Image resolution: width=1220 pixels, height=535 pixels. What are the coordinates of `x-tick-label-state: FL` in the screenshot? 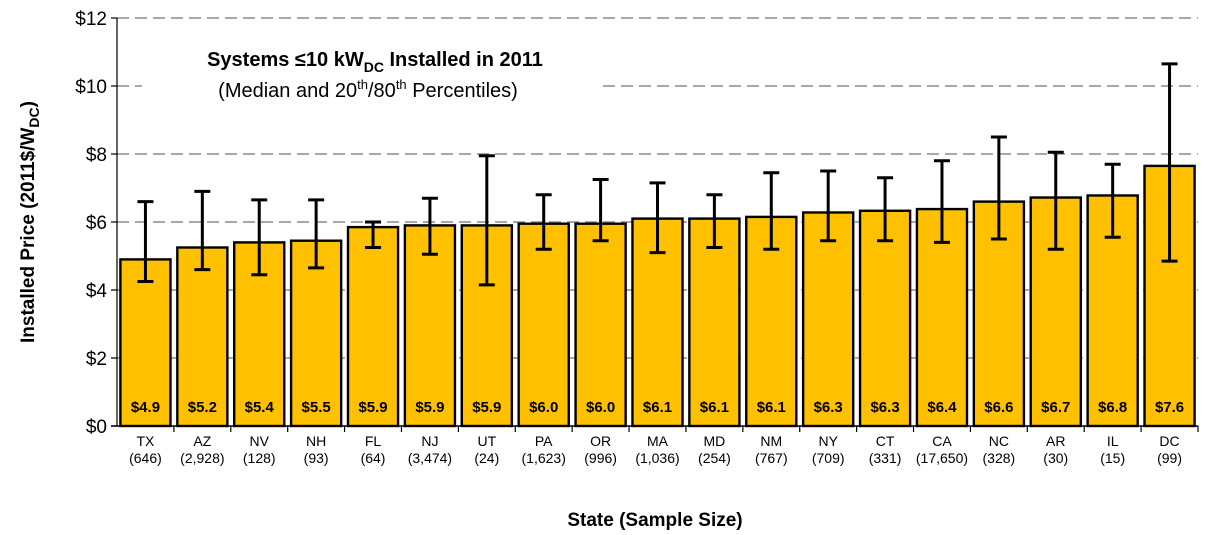 It's located at (373, 441).